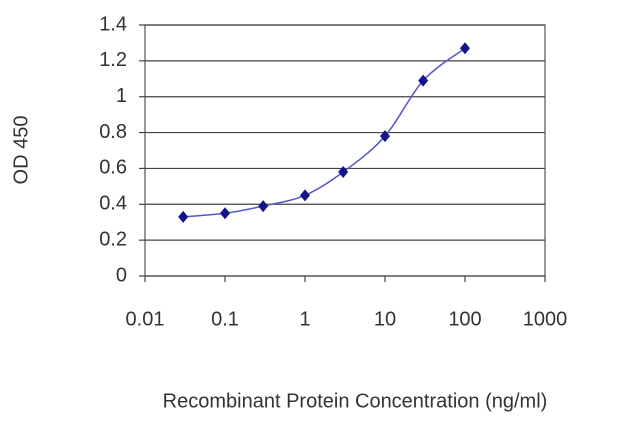  What do you see at coordinates (121, 275) in the screenshot?
I see `y-tick-label: 0` at bounding box center [121, 275].